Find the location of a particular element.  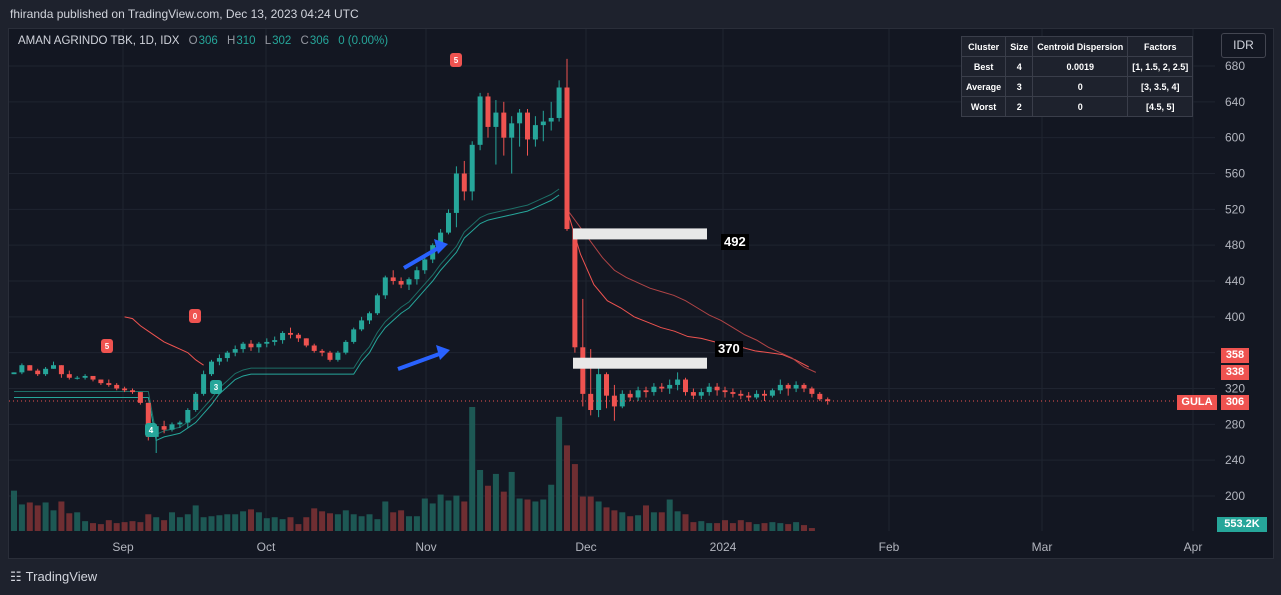

high-label: H is located at coordinates (231, 41).